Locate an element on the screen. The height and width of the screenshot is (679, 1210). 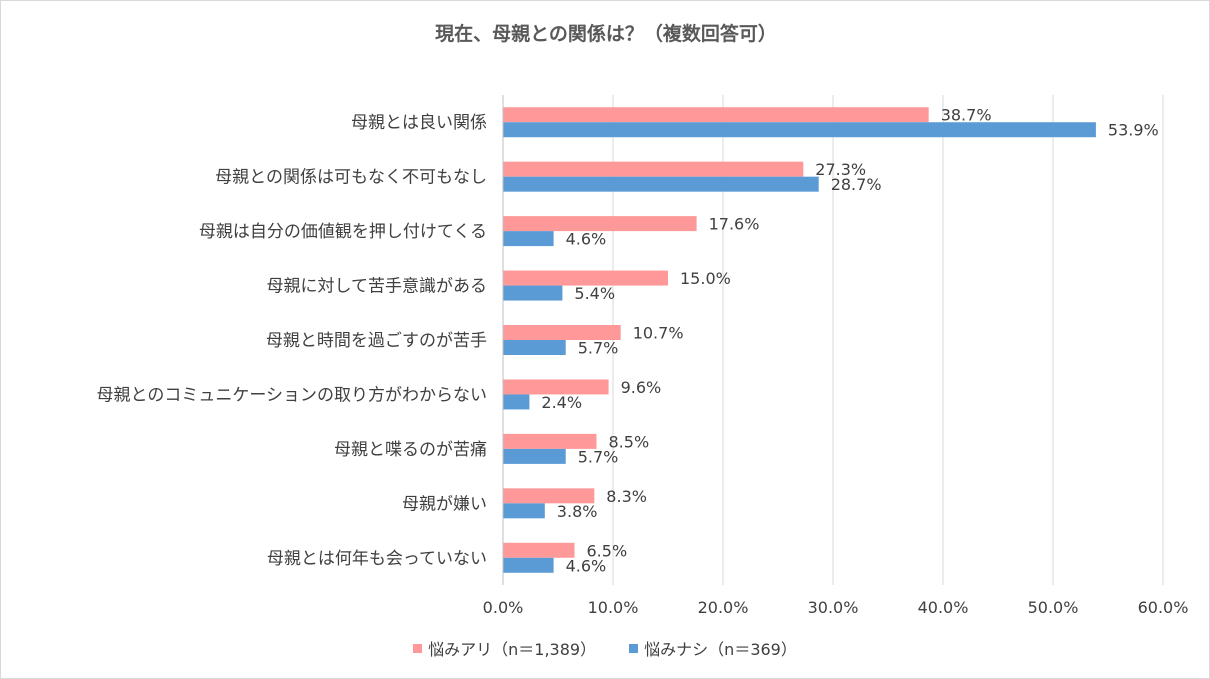
legend-swatch-with-worries is located at coordinates (418, 648).